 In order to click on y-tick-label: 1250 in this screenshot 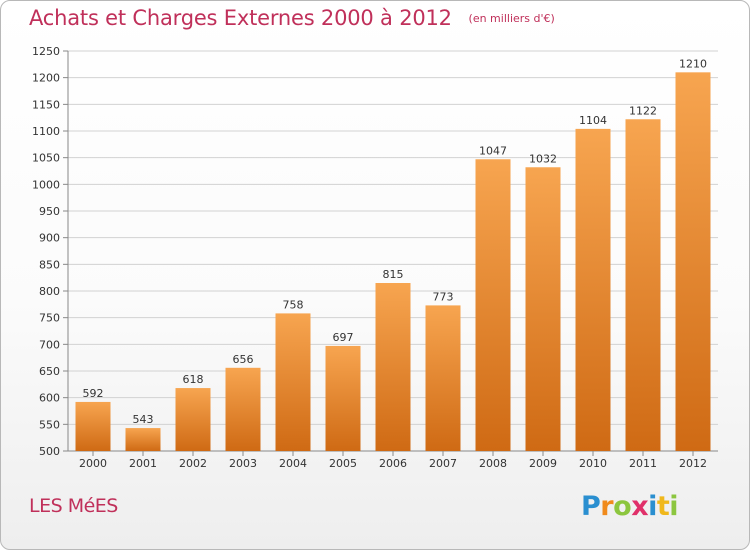, I will do `click(46, 51)`.